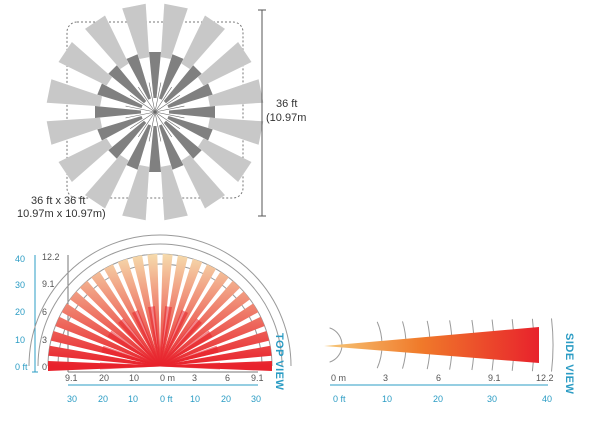 Image resolution: width=591 pixels, height=424 pixels. I want to click on top-bottom-m-tick: 3, so click(194, 378).